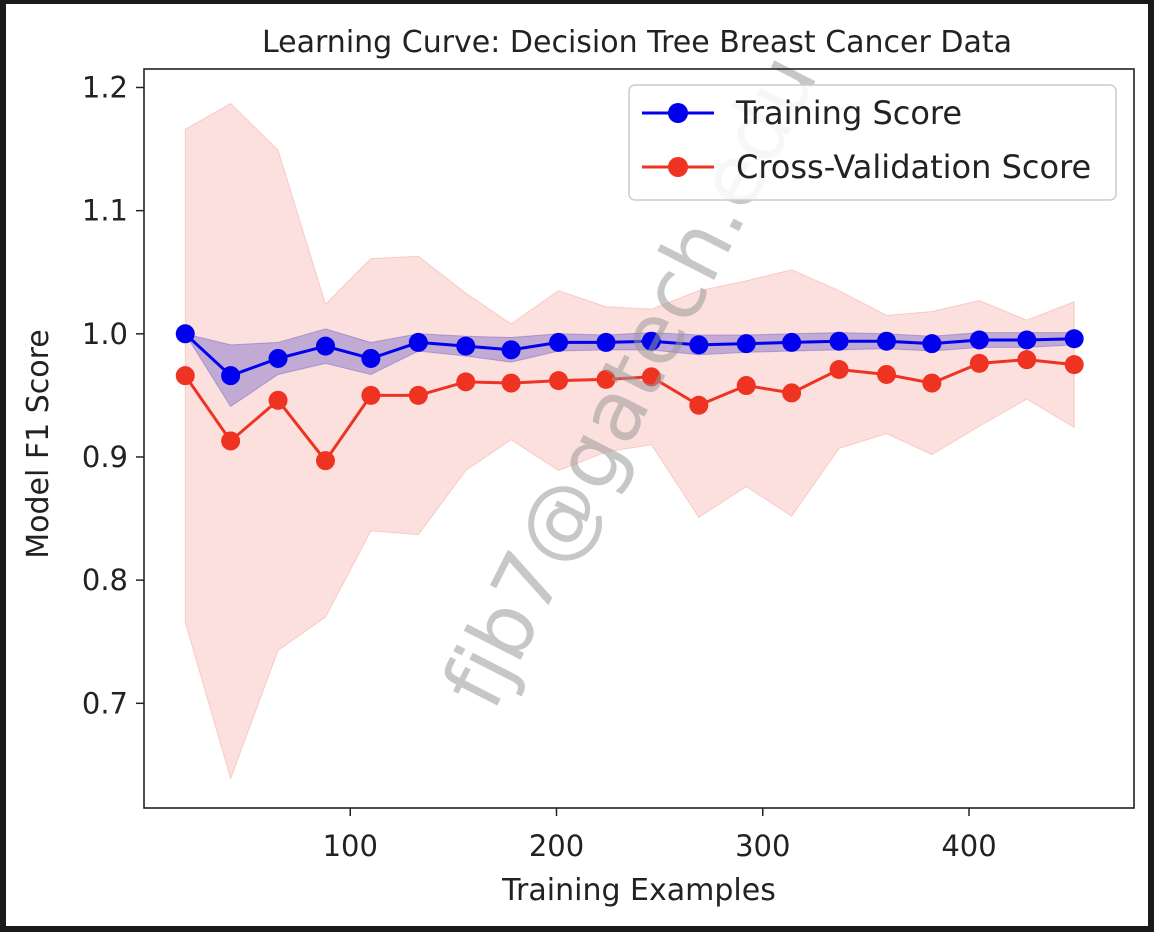 The width and height of the screenshot is (1154, 932). Describe the element at coordinates (762, 846) in the screenshot. I see `x-tick-label: 300` at that location.